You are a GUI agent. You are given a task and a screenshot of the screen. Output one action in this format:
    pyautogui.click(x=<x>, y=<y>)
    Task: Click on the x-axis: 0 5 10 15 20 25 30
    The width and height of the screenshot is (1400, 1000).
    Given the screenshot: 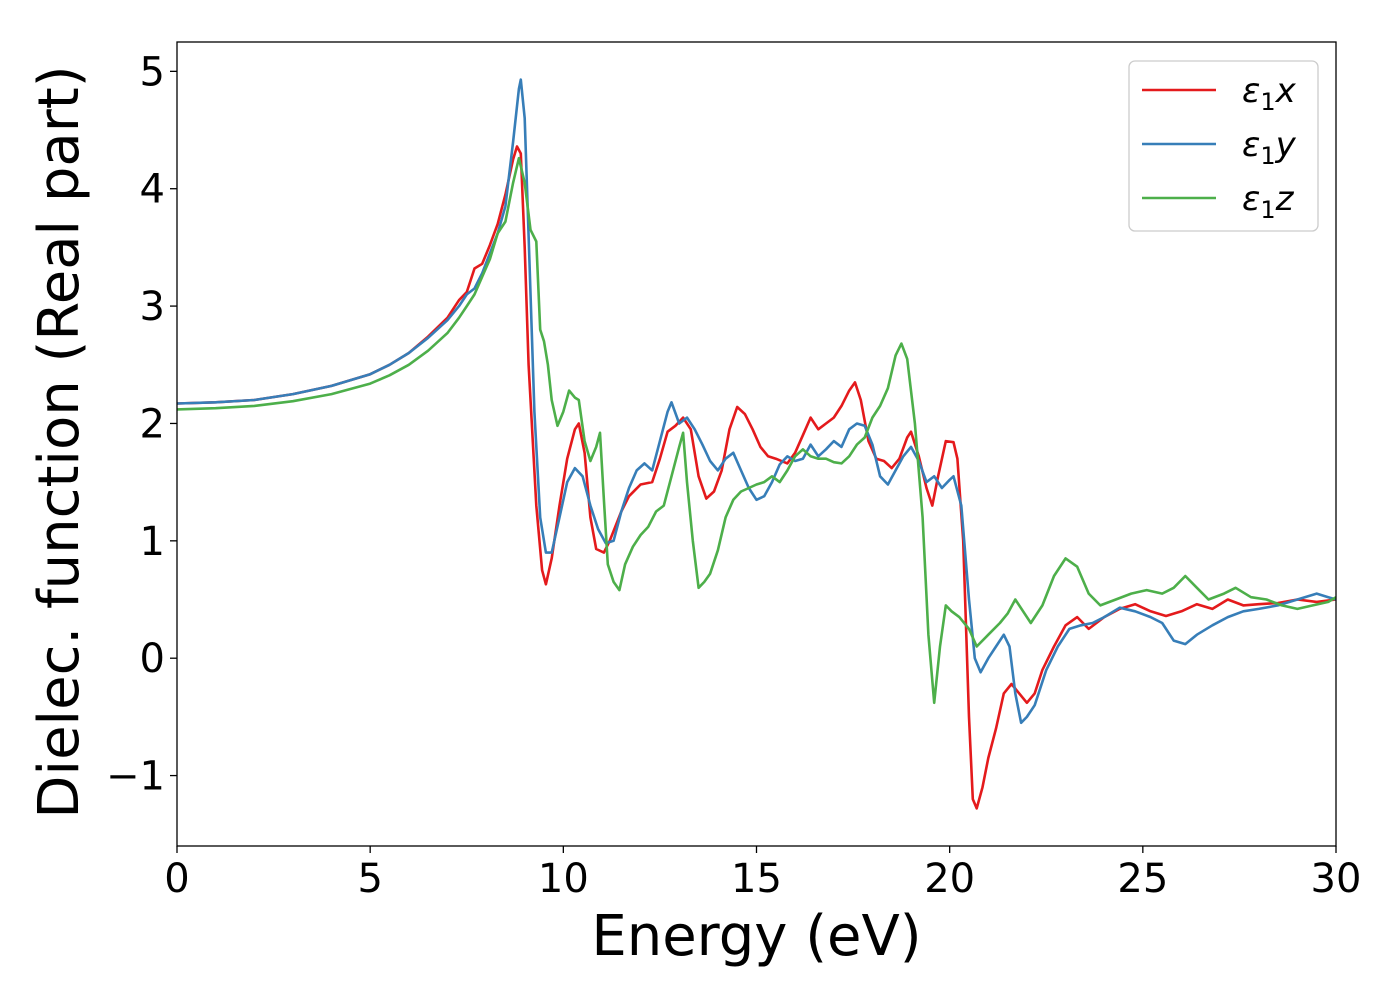 What is the action you would take?
    pyautogui.click(x=762, y=874)
    